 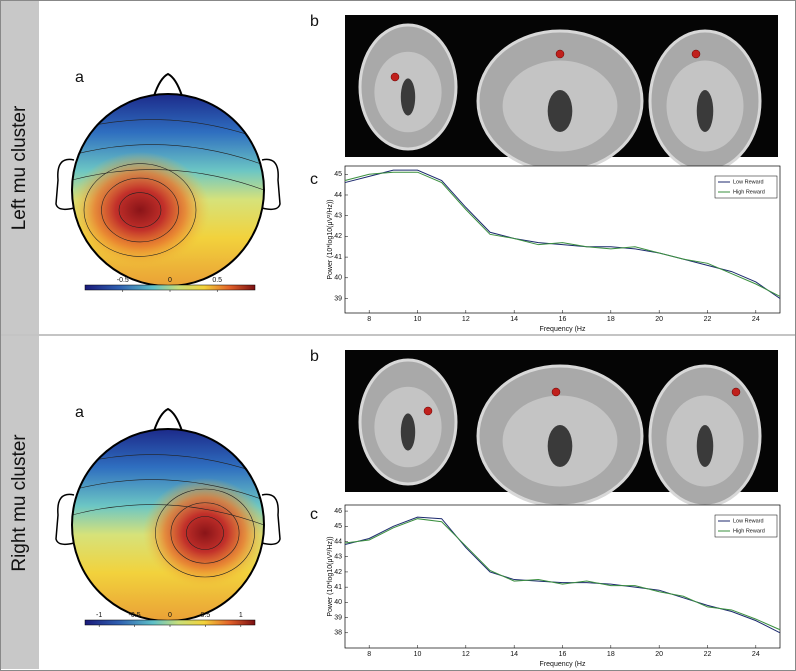 I want to click on colorbar-tick-label: 1, so click(x=241, y=615).